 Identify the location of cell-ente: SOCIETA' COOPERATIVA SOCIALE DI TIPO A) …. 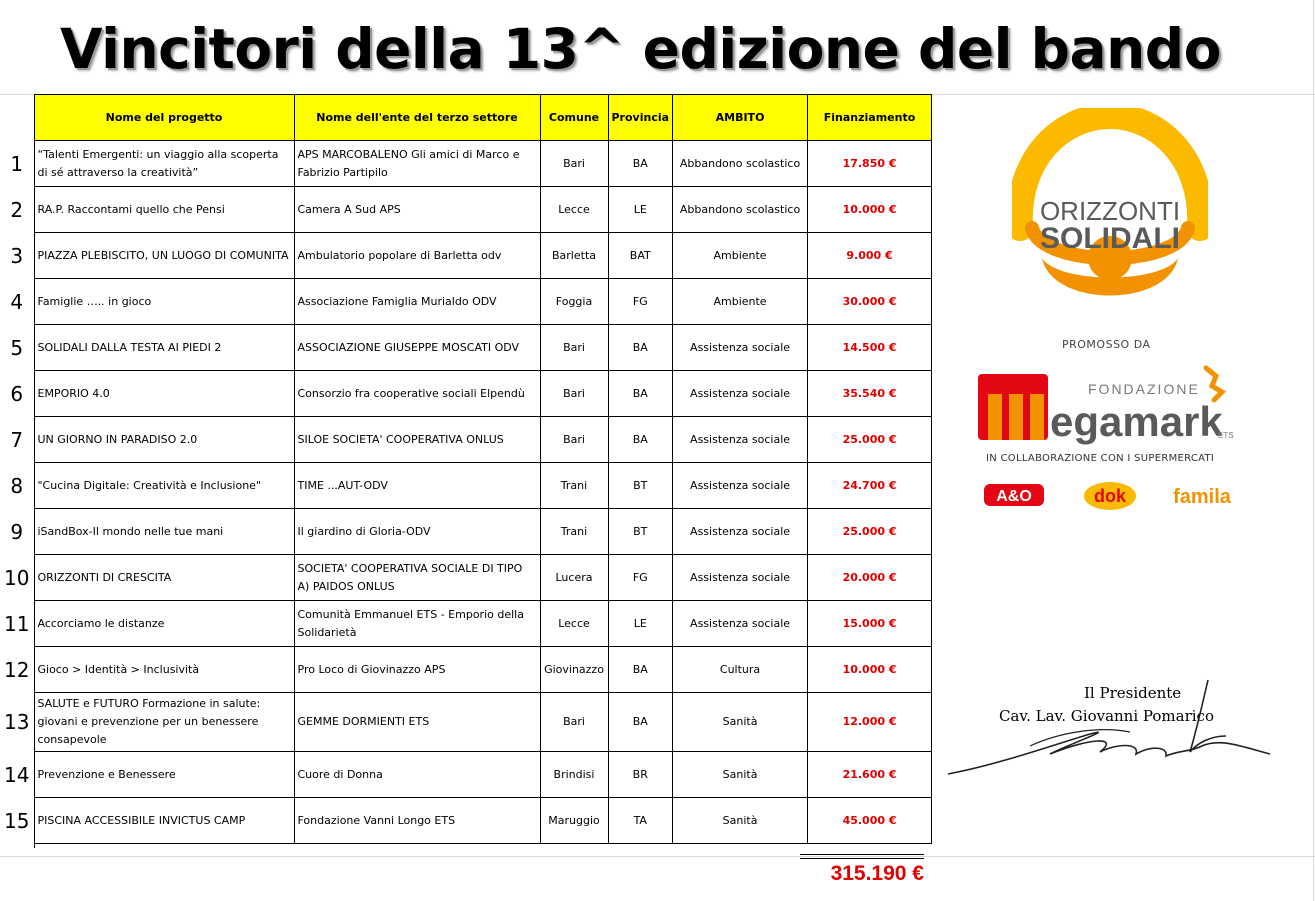
(417, 577).